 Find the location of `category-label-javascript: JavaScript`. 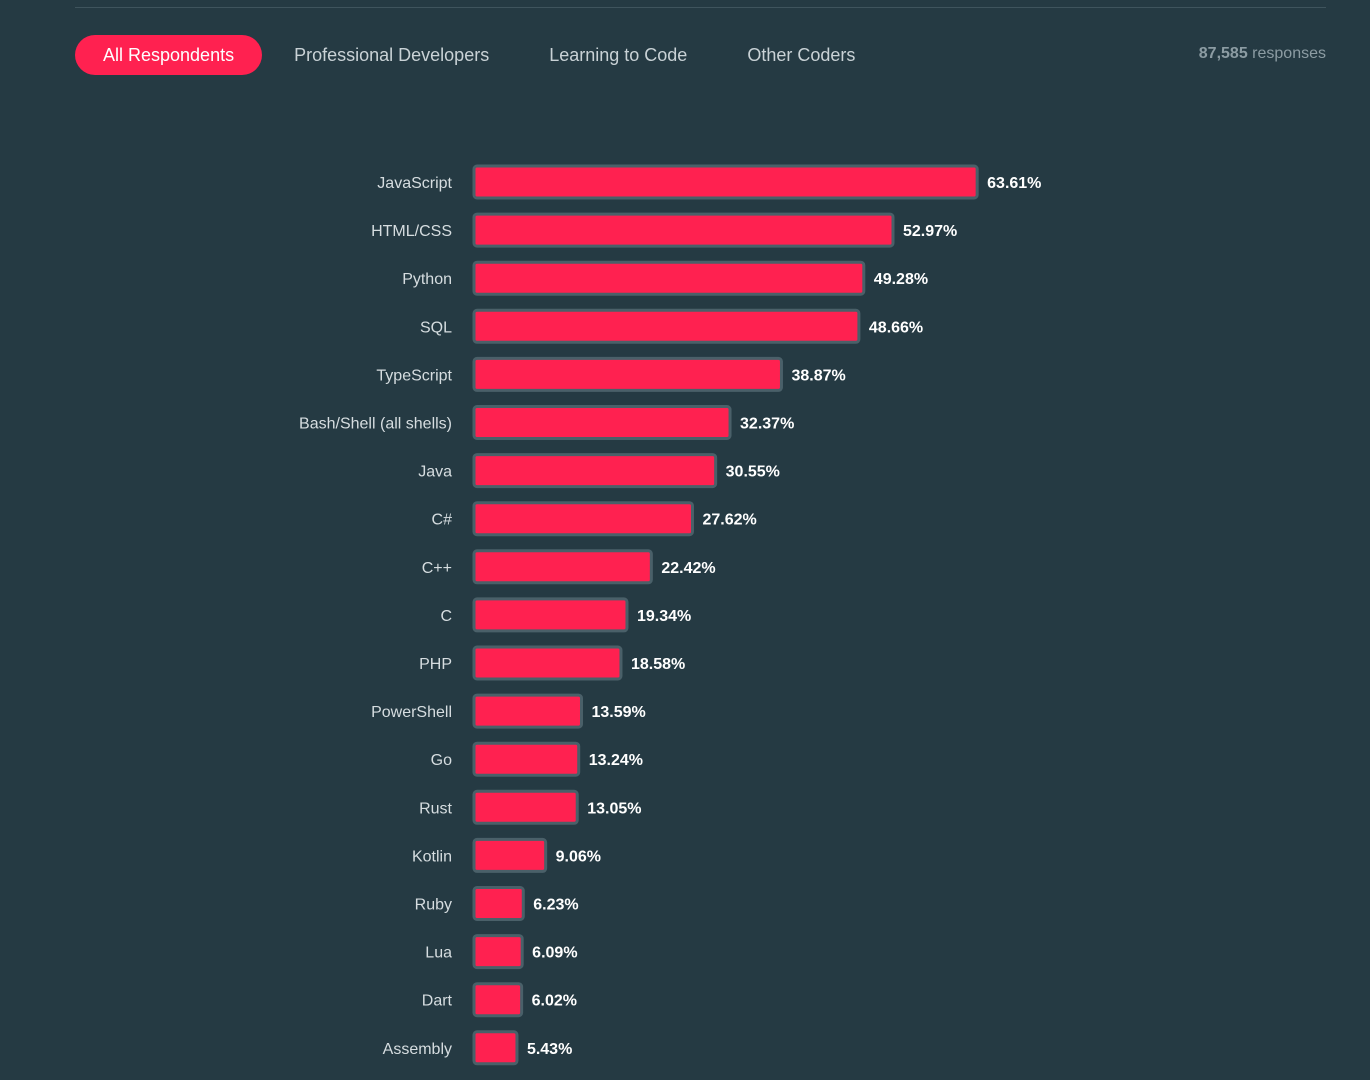

category-label-javascript: JavaScript is located at coordinates (414, 183).